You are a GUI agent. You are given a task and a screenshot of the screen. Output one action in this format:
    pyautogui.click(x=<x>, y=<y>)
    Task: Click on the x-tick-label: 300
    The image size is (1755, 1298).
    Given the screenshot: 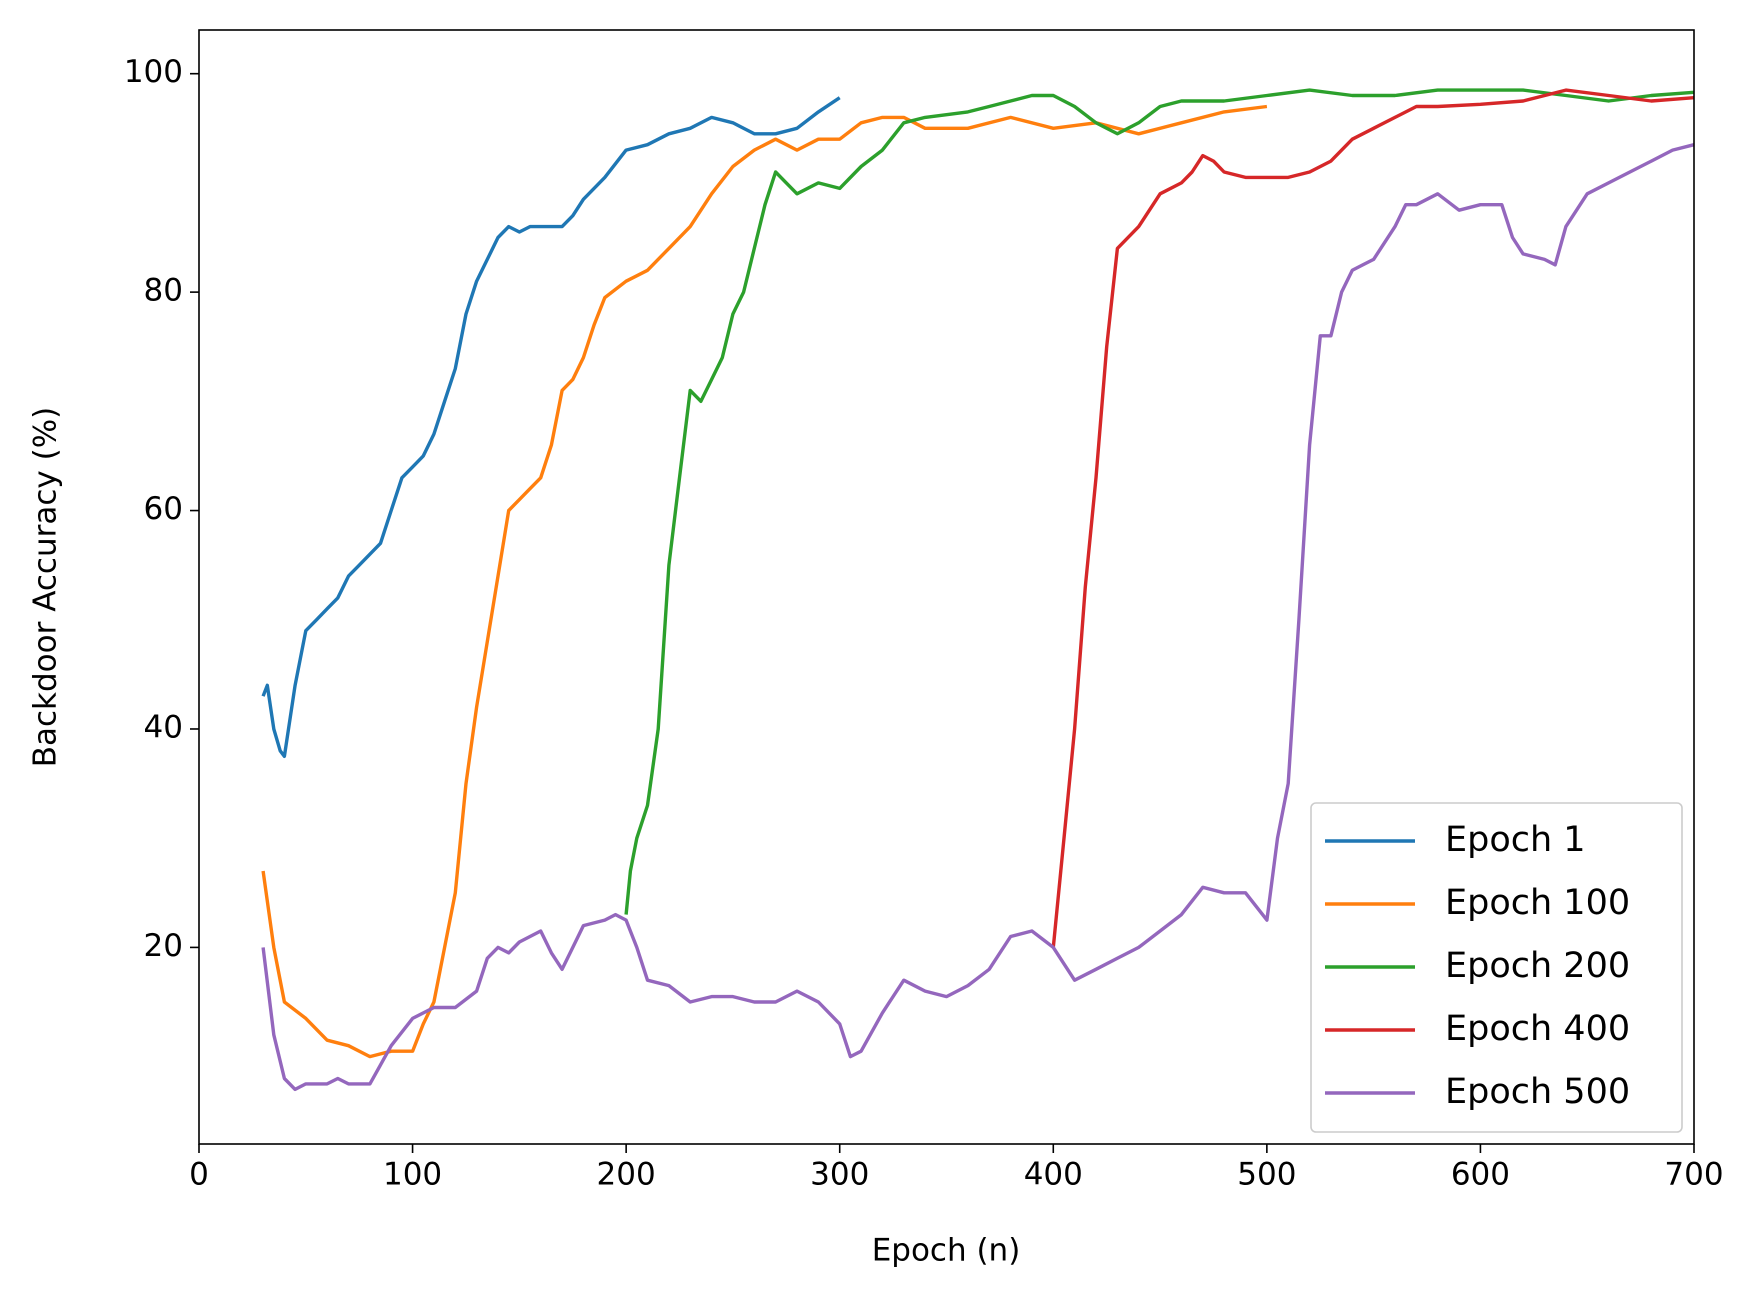 What is the action you would take?
    pyautogui.click(x=839, y=1175)
    